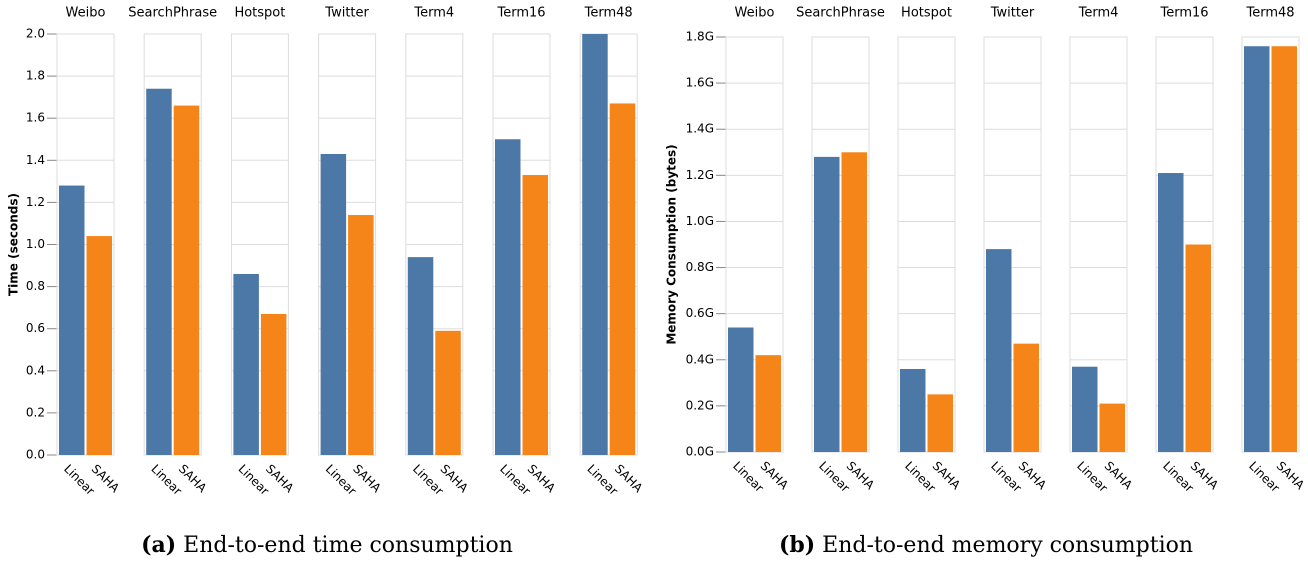 Image resolution: width=1308 pixels, height=563 pixels. I want to click on y-tick-label: 1.2G, so click(700, 175).